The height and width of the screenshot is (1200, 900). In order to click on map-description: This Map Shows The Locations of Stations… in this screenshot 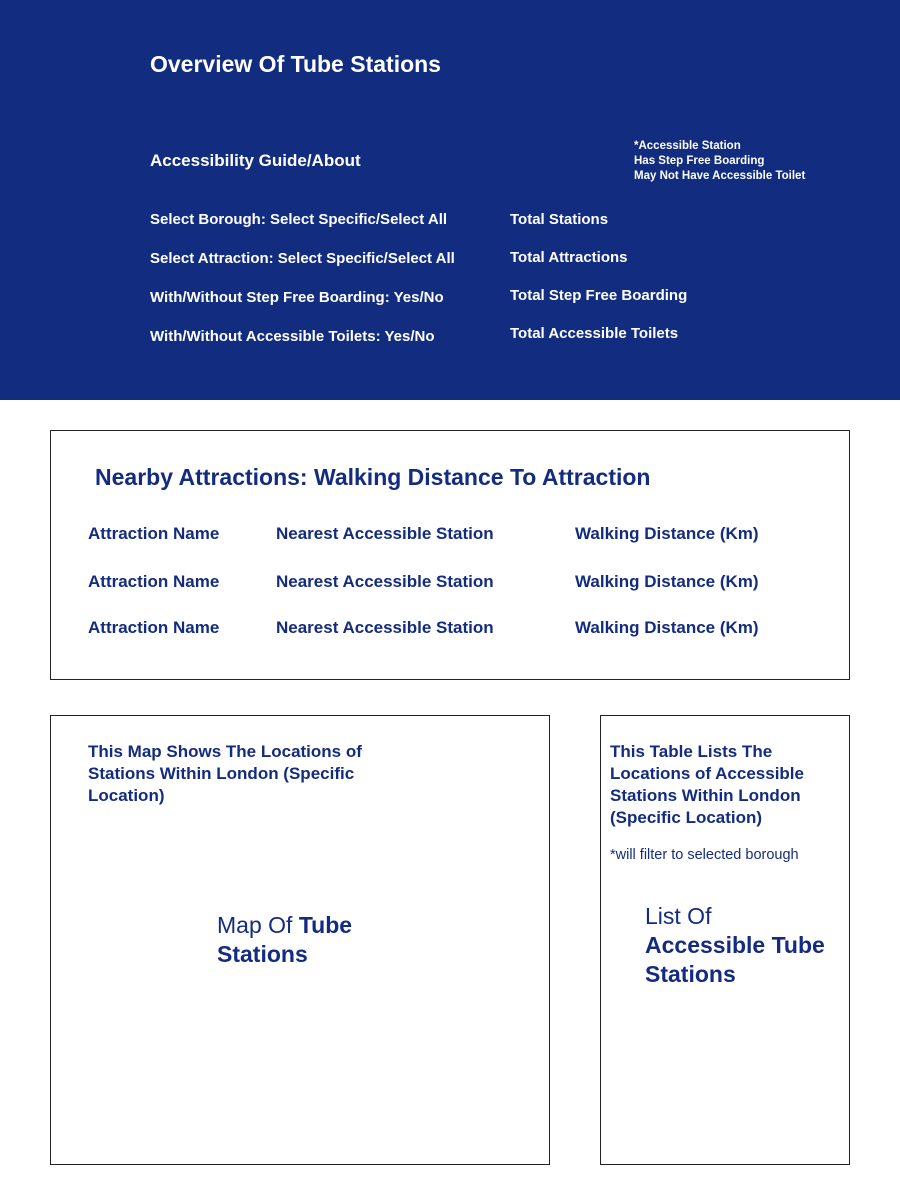, I will do `click(225, 773)`.